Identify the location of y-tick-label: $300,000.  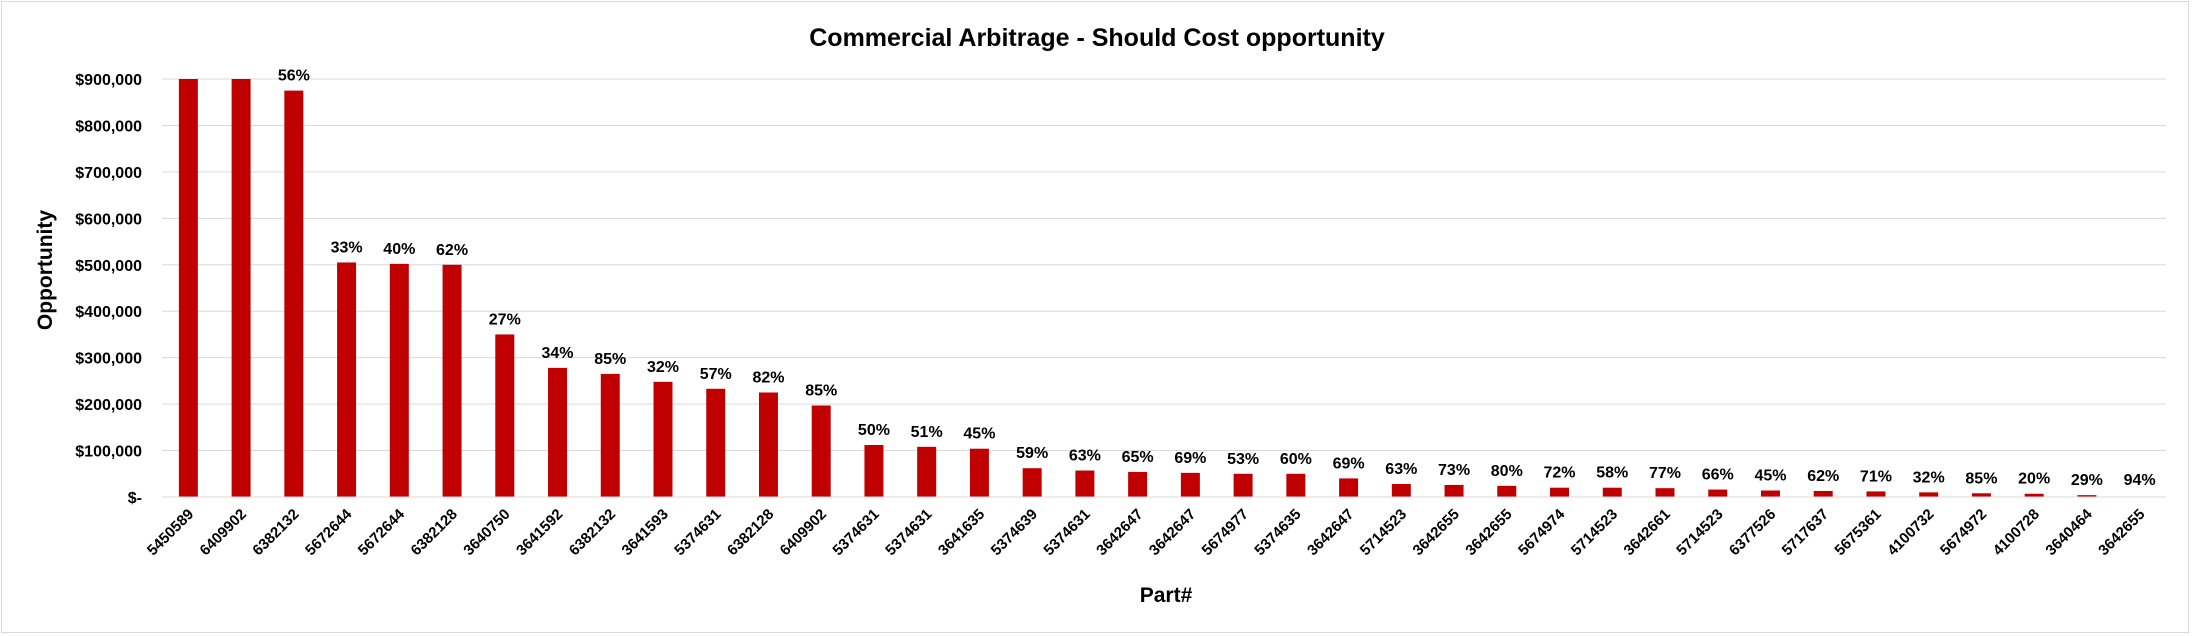
(108, 359).